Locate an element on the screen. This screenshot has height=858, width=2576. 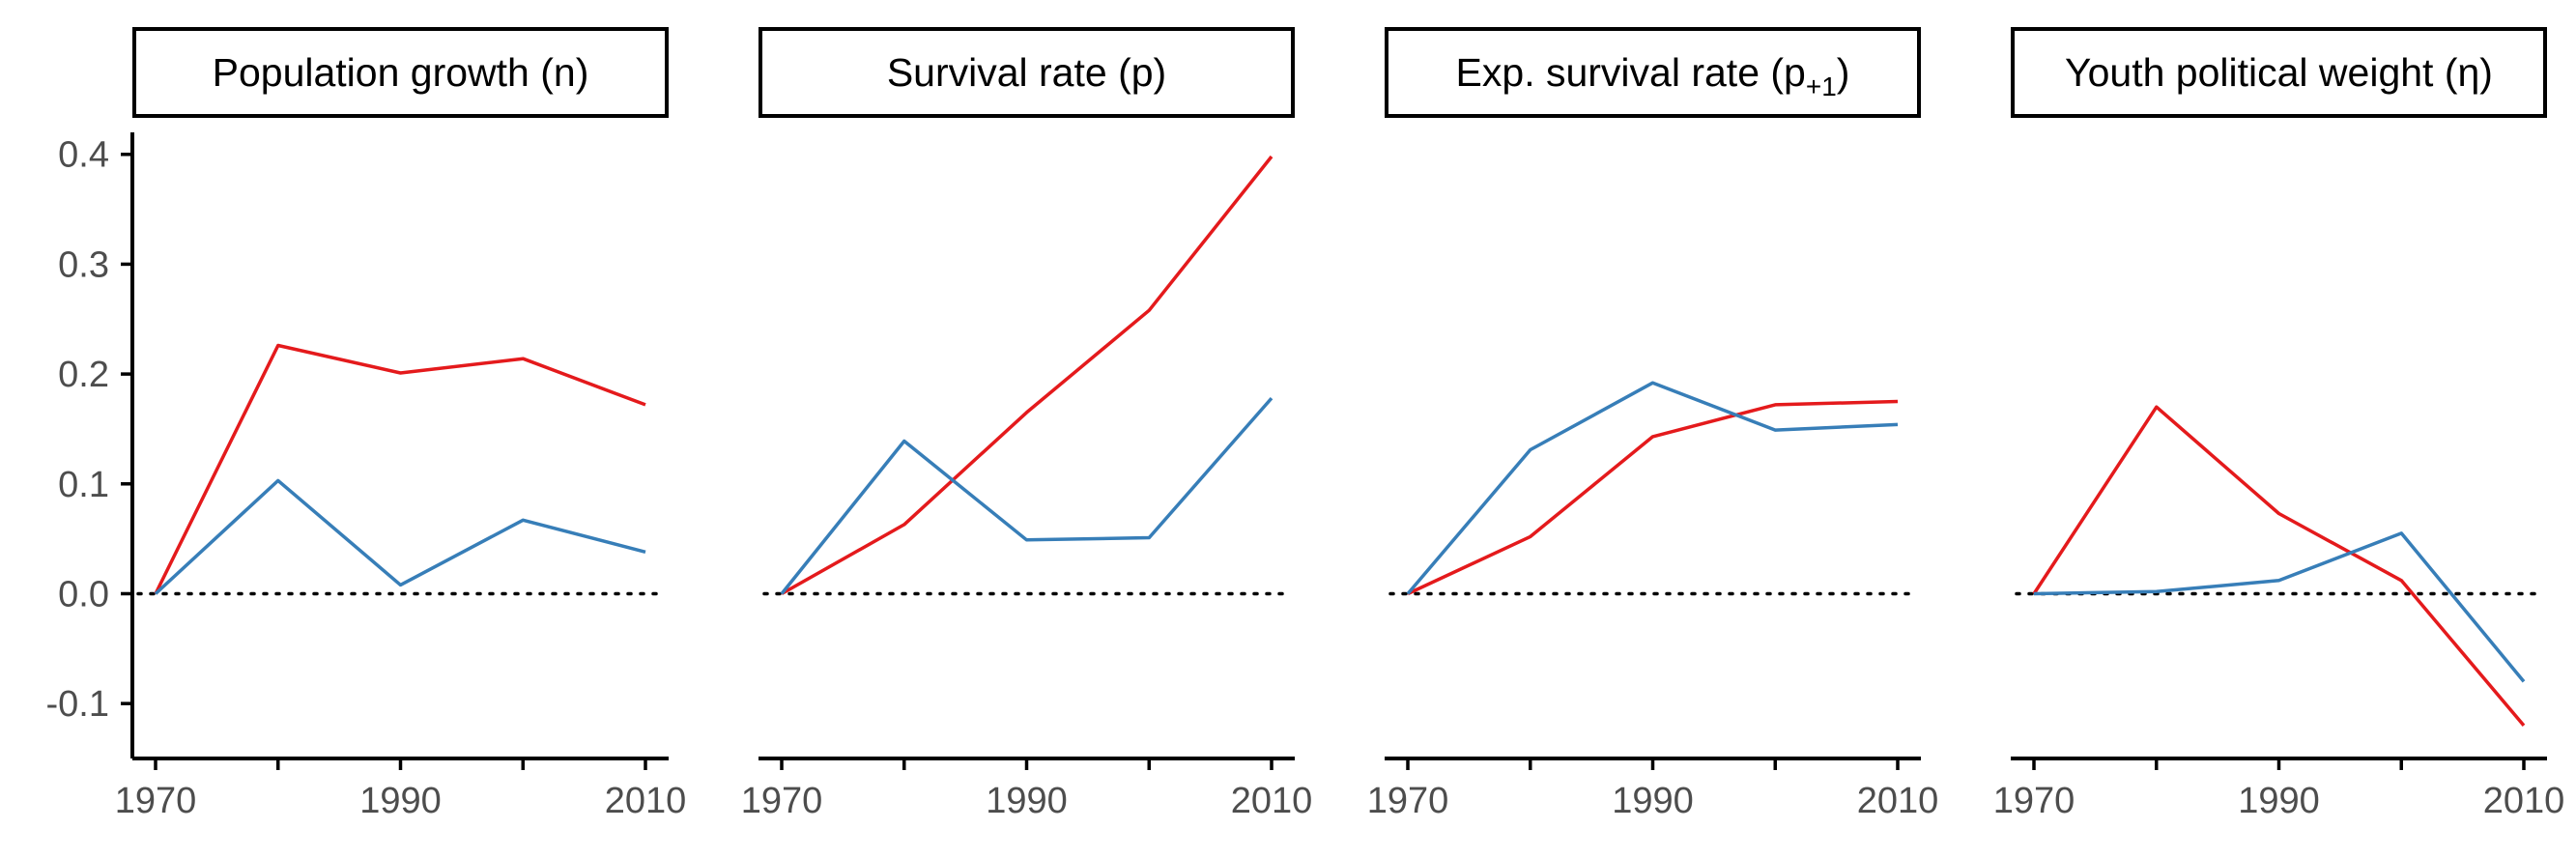
facet-title: Survival rate (p) is located at coordinates (1027, 72).